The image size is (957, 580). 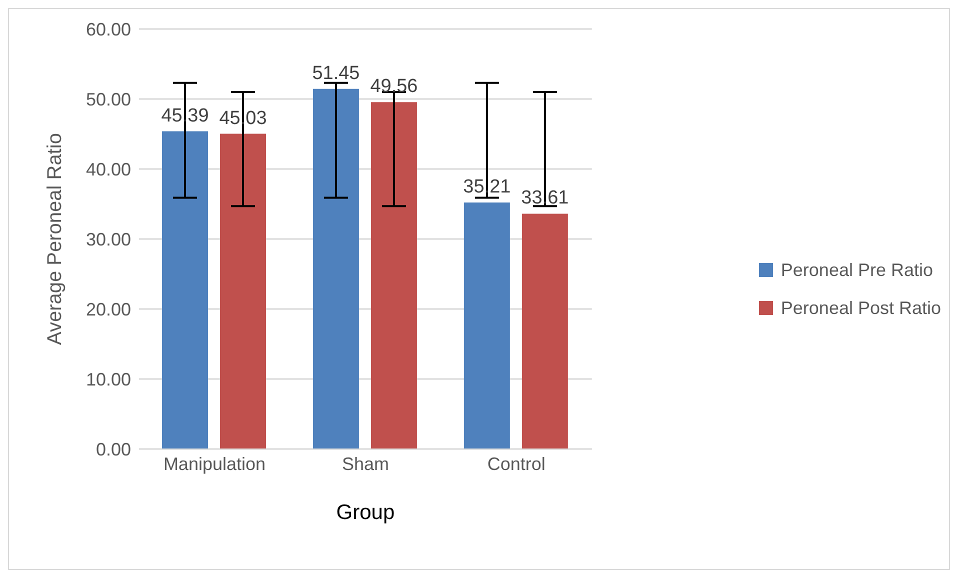 What do you see at coordinates (108, 169) in the screenshot?
I see `y-tick-label: 40.00` at bounding box center [108, 169].